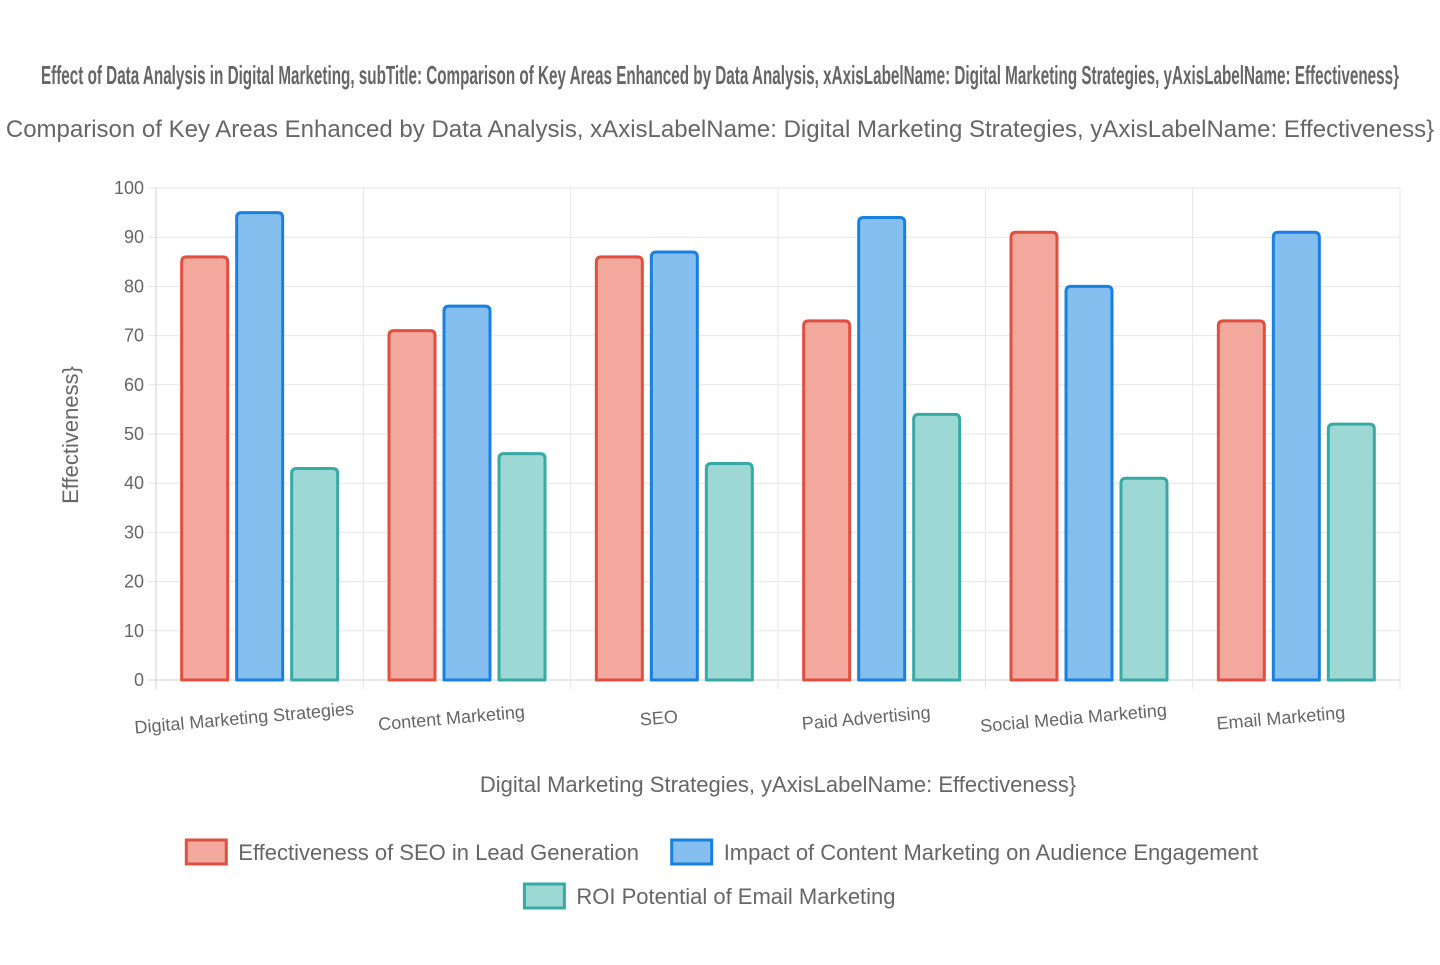 The height and width of the screenshot is (965, 1440). Describe the element at coordinates (134, 532) in the screenshot. I see `y-tick-label: 30` at that location.